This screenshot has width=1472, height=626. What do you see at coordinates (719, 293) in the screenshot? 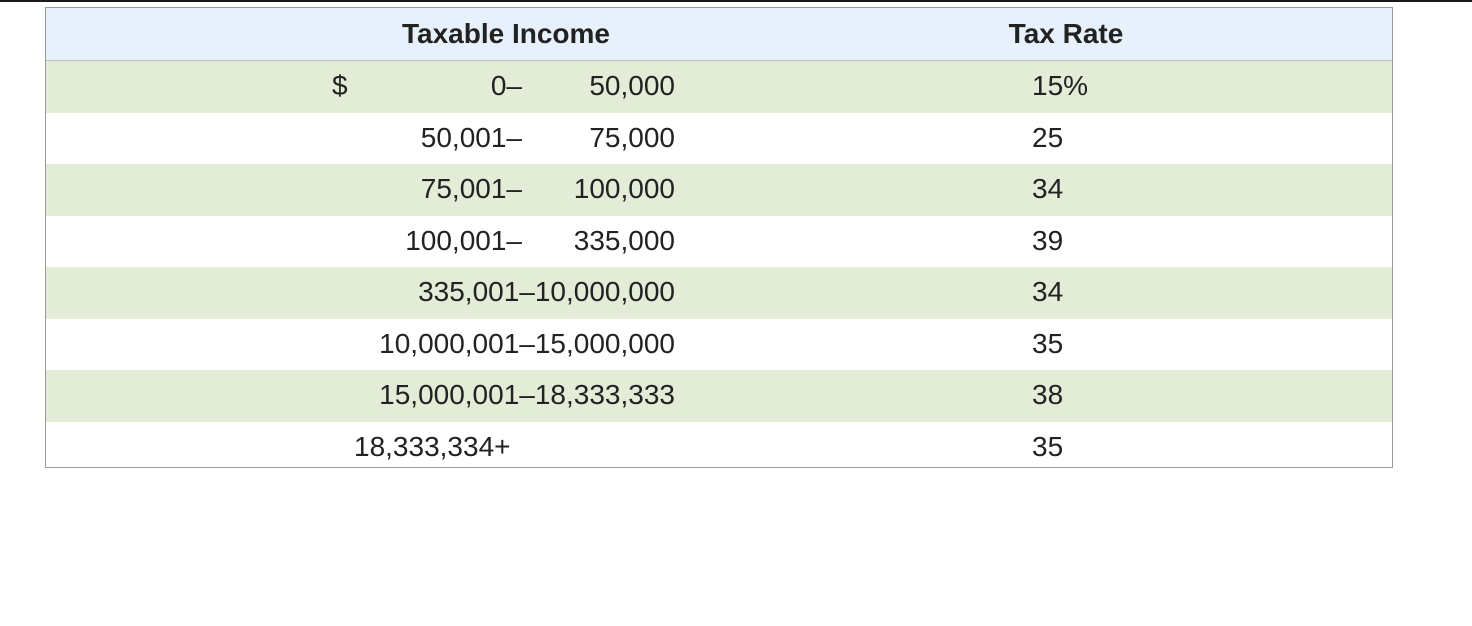
I see `table-row: 335,001–10,000,000 34` at bounding box center [719, 293].